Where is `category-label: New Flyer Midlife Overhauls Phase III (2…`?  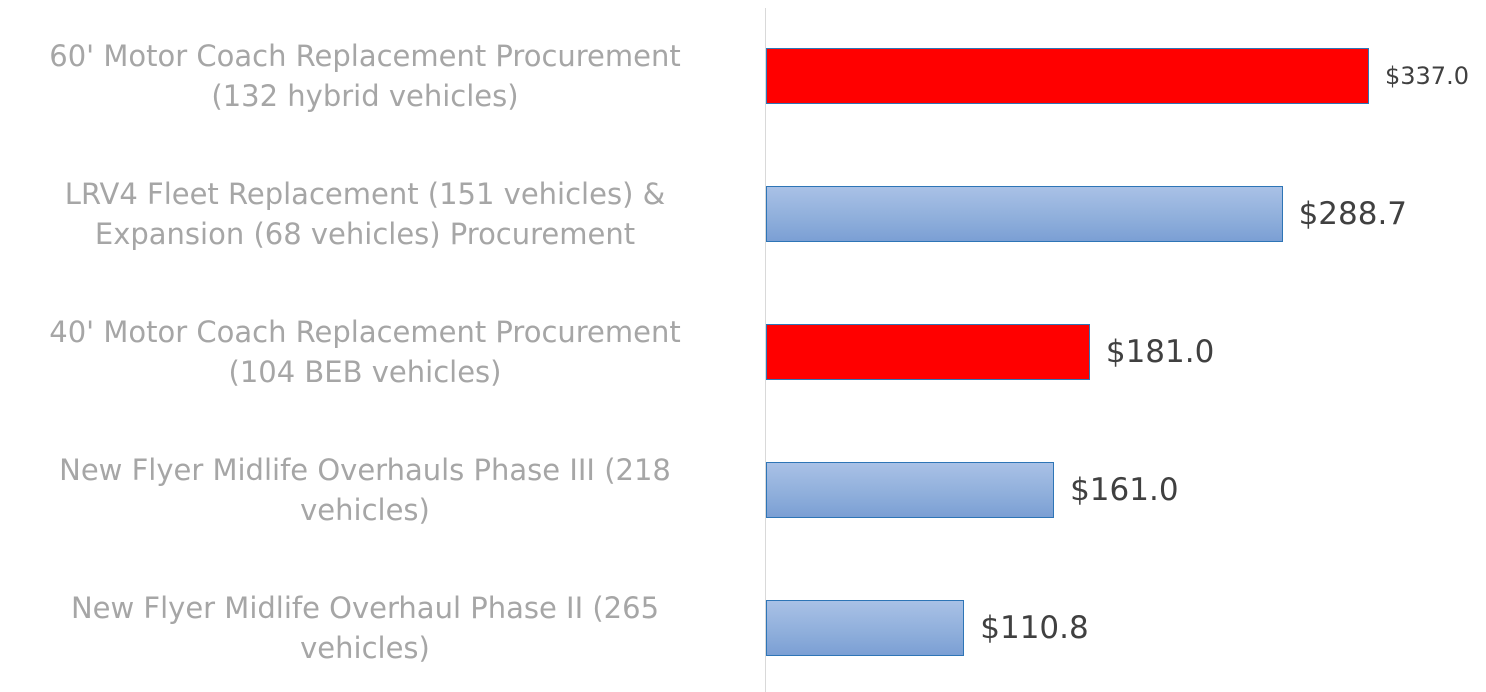
category-label: New Flyer Midlife Overhauls Phase III (2… is located at coordinates (365, 490).